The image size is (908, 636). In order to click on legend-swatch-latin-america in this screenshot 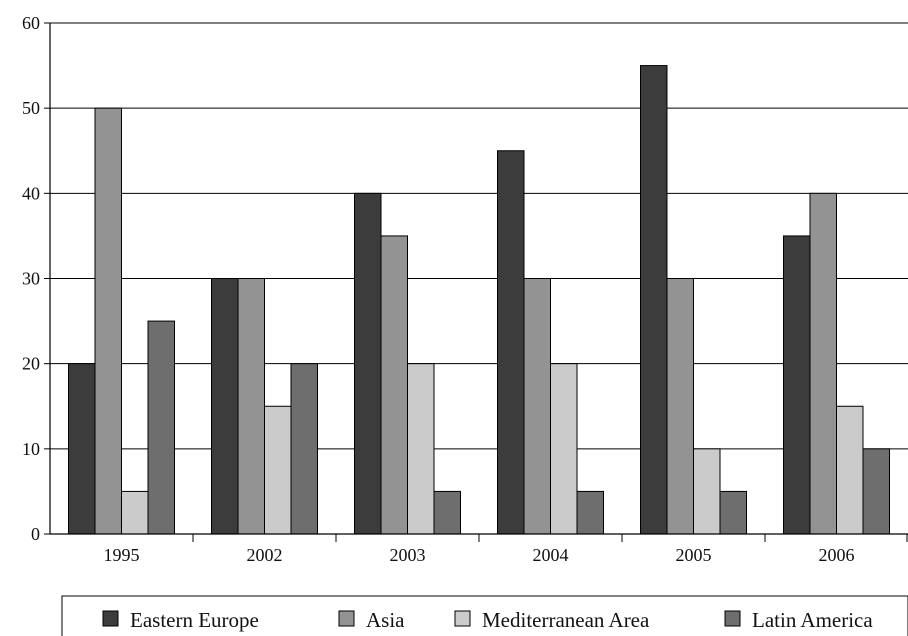, I will do `click(732, 618)`.